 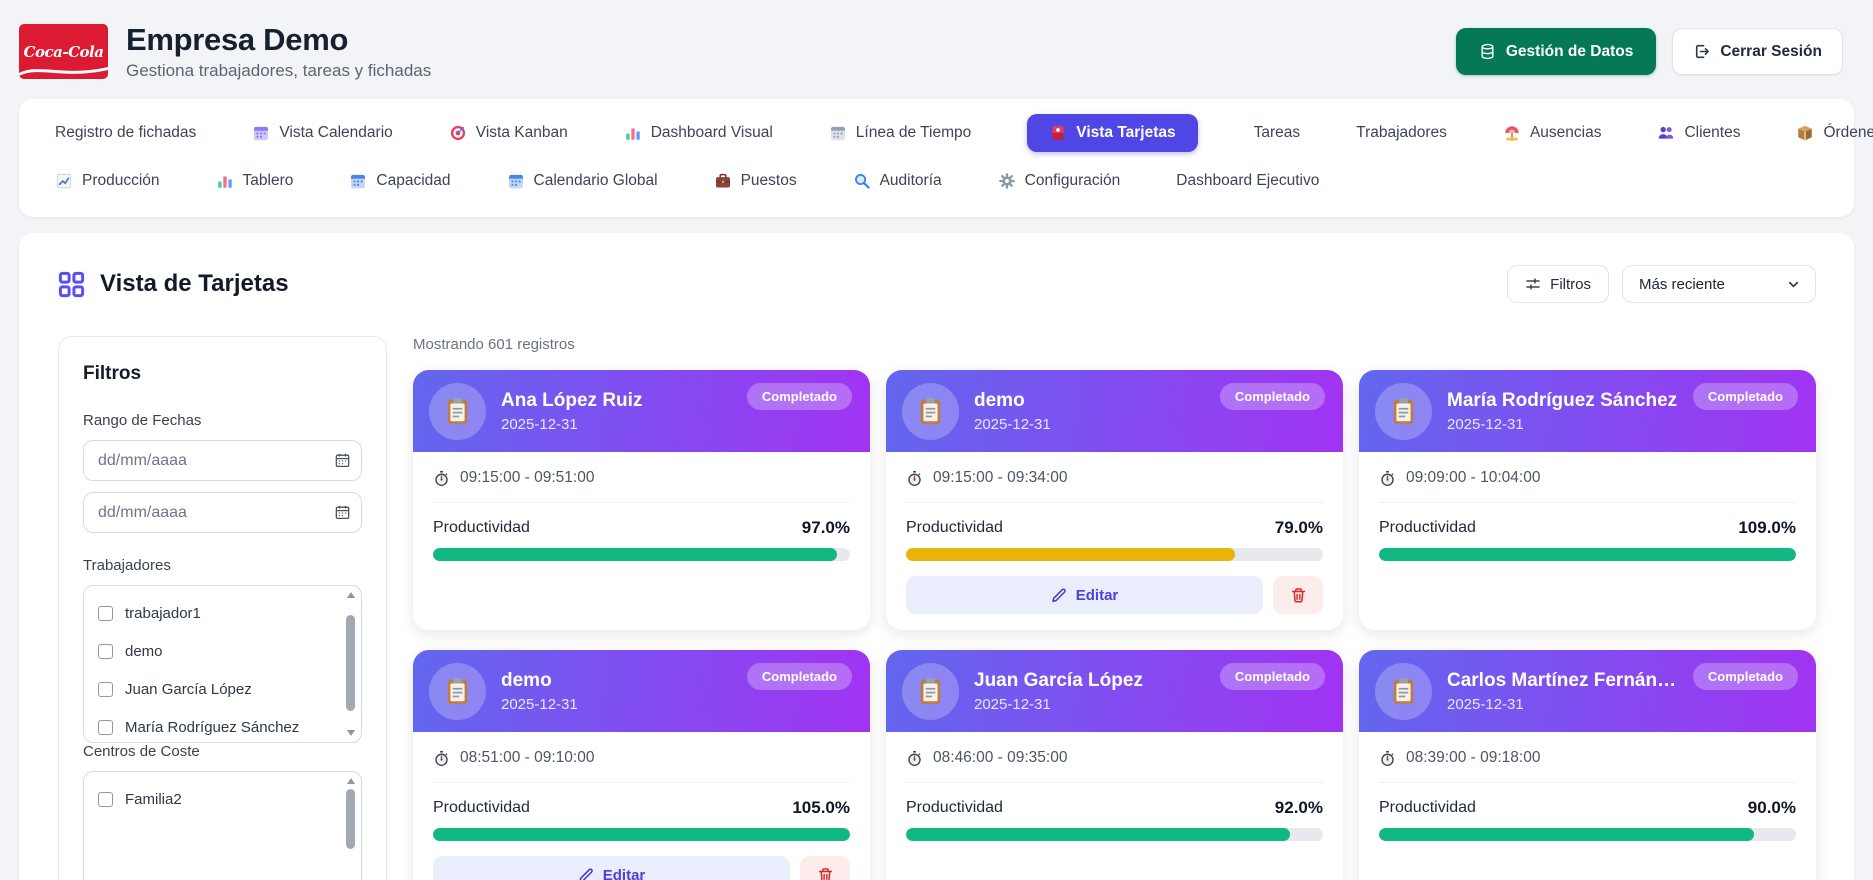 What do you see at coordinates (141, 751) in the screenshot?
I see `cost-centers-label: Centros de Coste` at bounding box center [141, 751].